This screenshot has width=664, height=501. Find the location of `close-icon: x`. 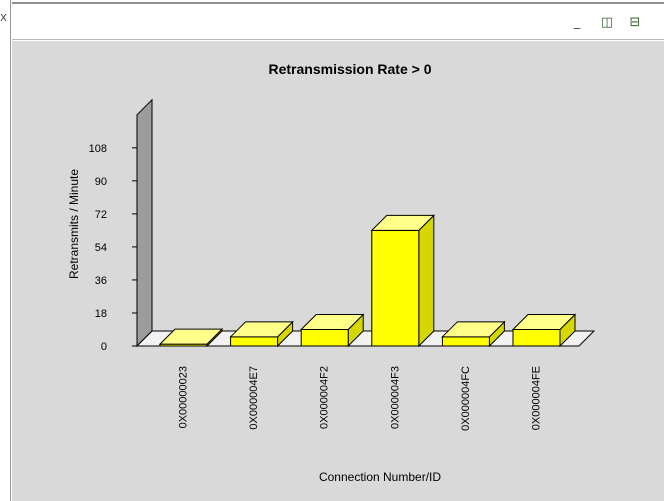

close-icon: x is located at coordinates (4, 17).